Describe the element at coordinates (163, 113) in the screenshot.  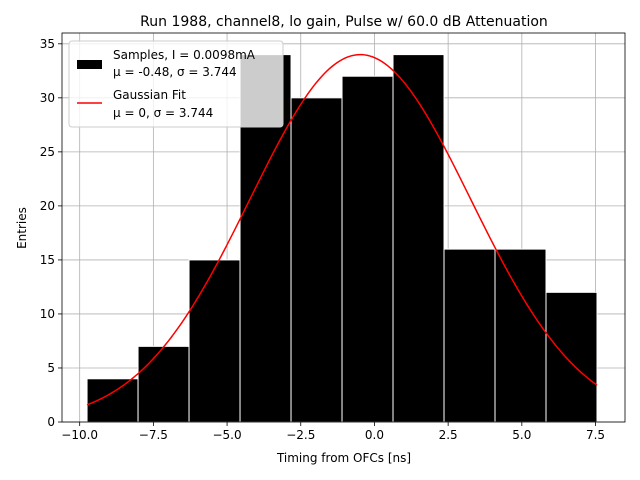
I see `legend-fit-stats: μ = 0, σ = 3.744` at that location.